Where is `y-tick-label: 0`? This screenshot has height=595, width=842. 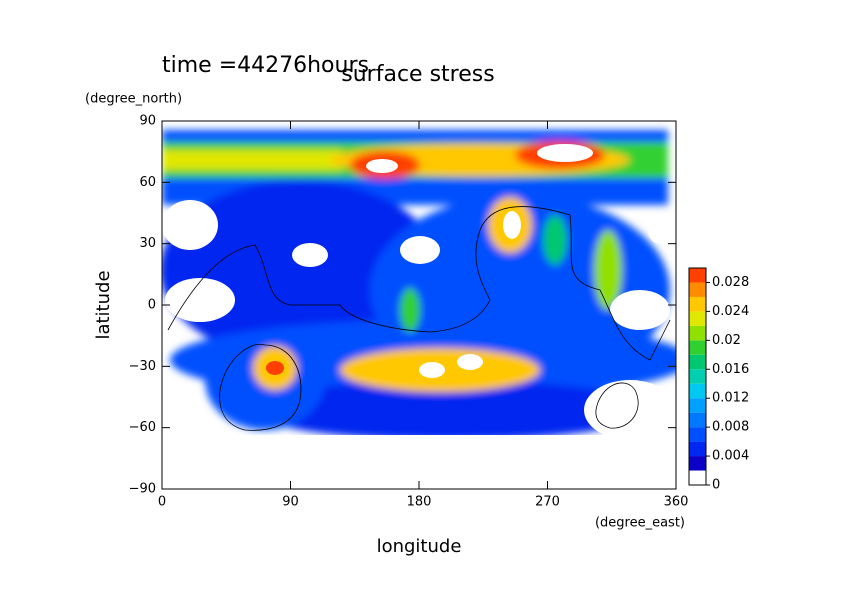
y-tick-label: 0 is located at coordinates (152, 305).